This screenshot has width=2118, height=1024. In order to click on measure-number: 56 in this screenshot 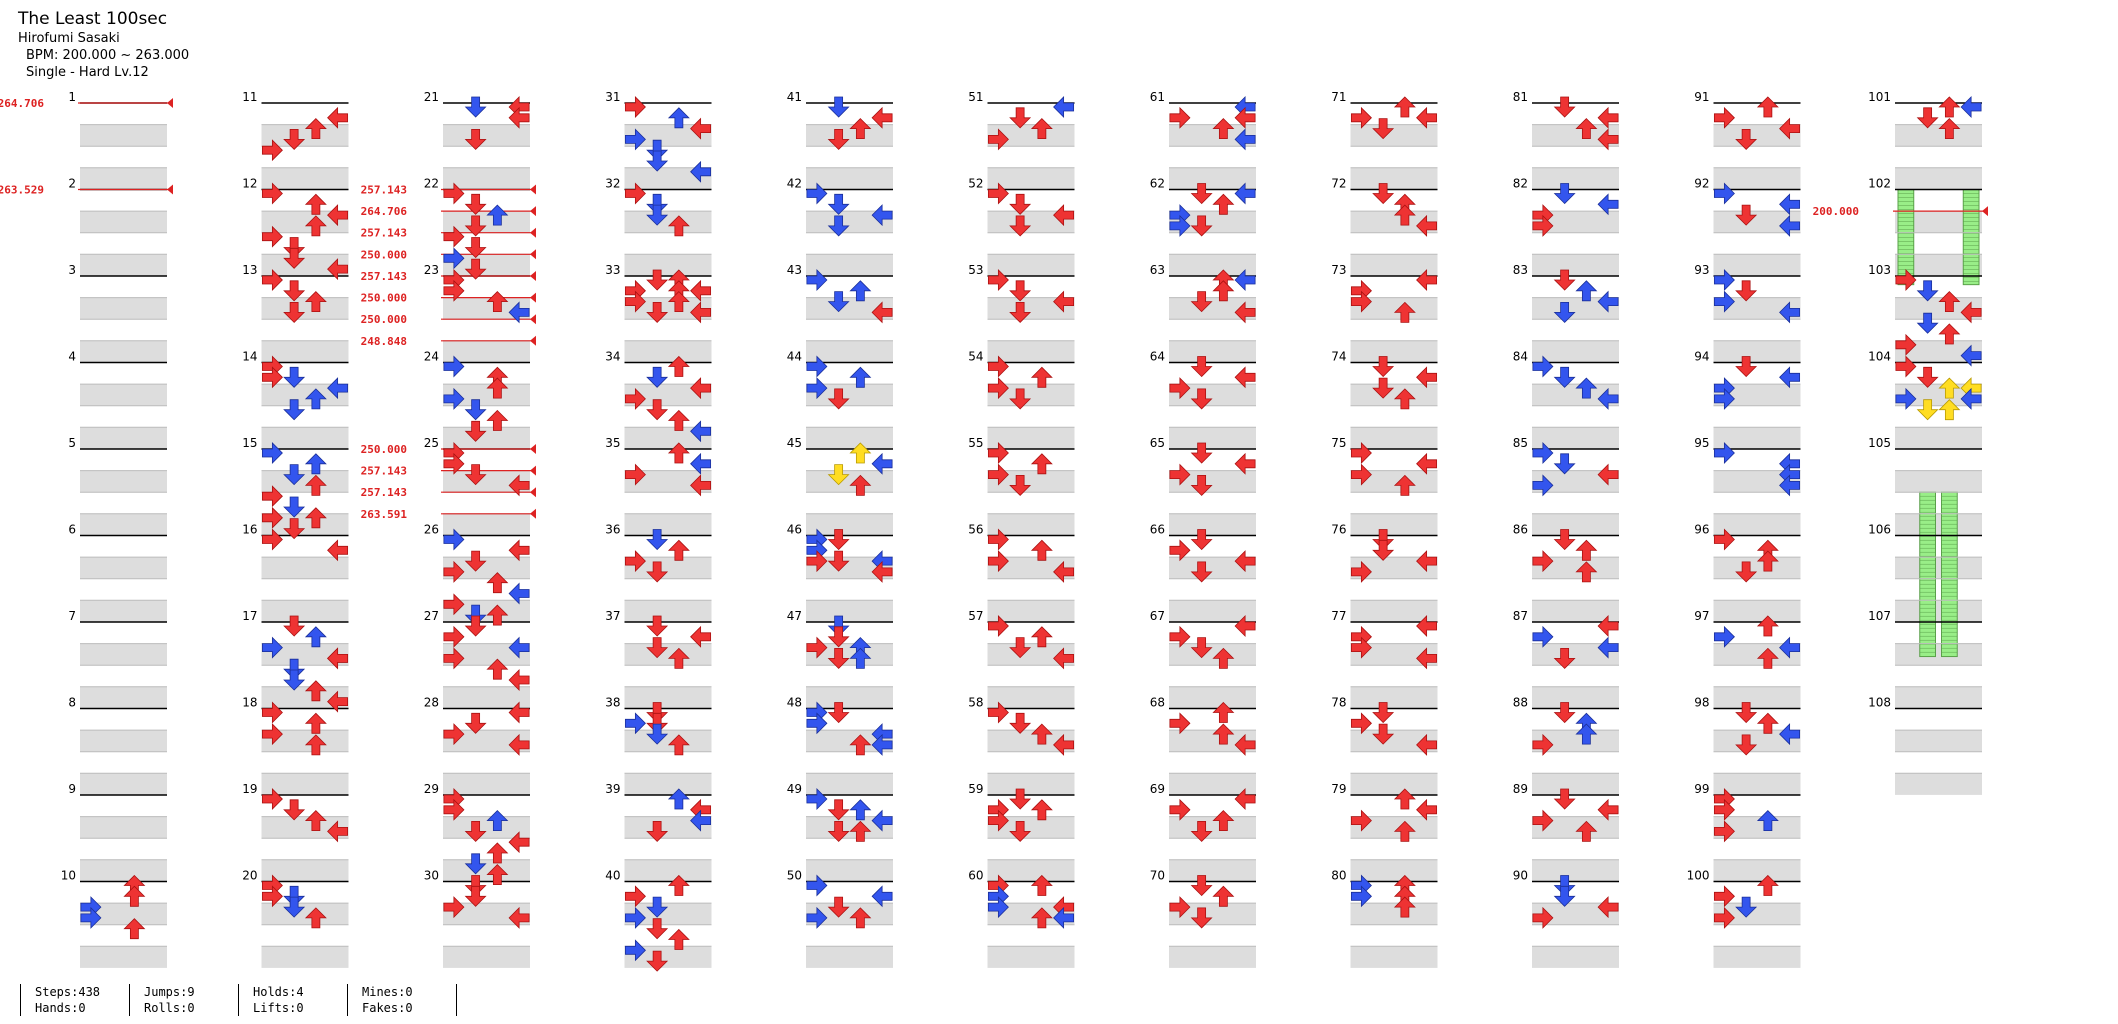, I will do `click(975, 530)`.